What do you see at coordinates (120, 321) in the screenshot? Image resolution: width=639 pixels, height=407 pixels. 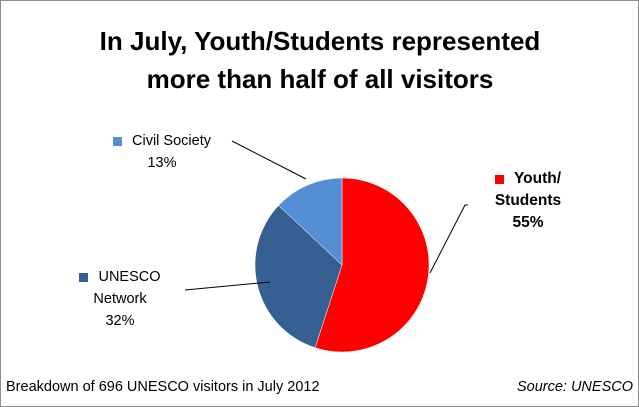 I see `label-unesco-network-value: 32%` at bounding box center [120, 321].